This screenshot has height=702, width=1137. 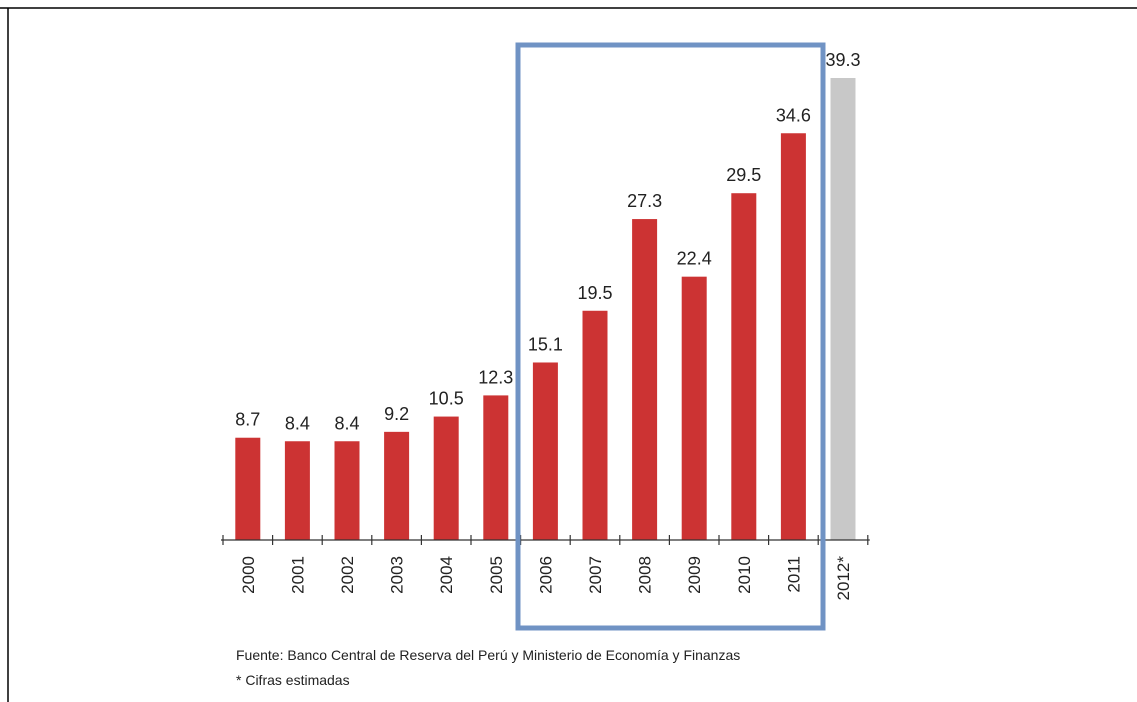 What do you see at coordinates (495, 377) in the screenshot?
I see `value-label: 12.3` at bounding box center [495, 377].